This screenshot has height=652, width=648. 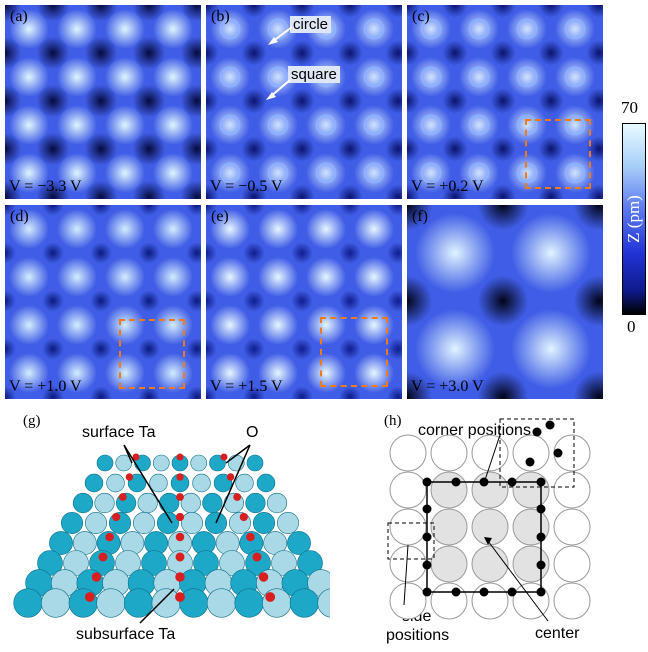 I want to click on annotation-circle: circle, so click(x=311, y=24).